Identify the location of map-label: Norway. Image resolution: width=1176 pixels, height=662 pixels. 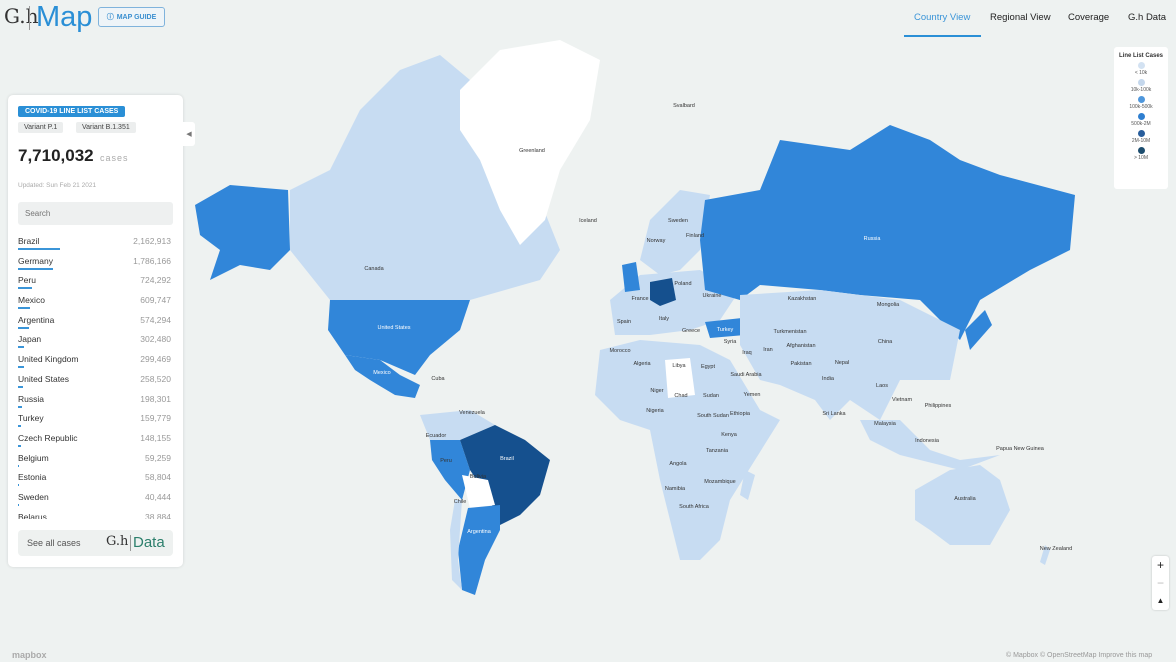
(656, 241).